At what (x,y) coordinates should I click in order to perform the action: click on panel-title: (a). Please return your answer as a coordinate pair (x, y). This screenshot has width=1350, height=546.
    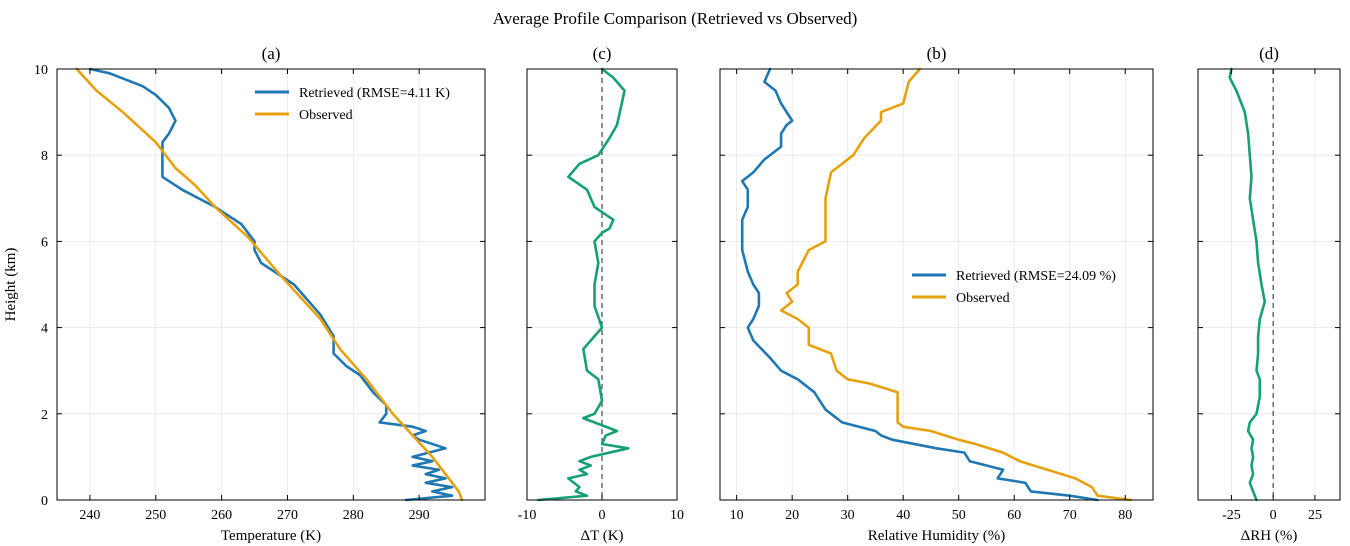
    Looking at the image, I should click on (271, 53).